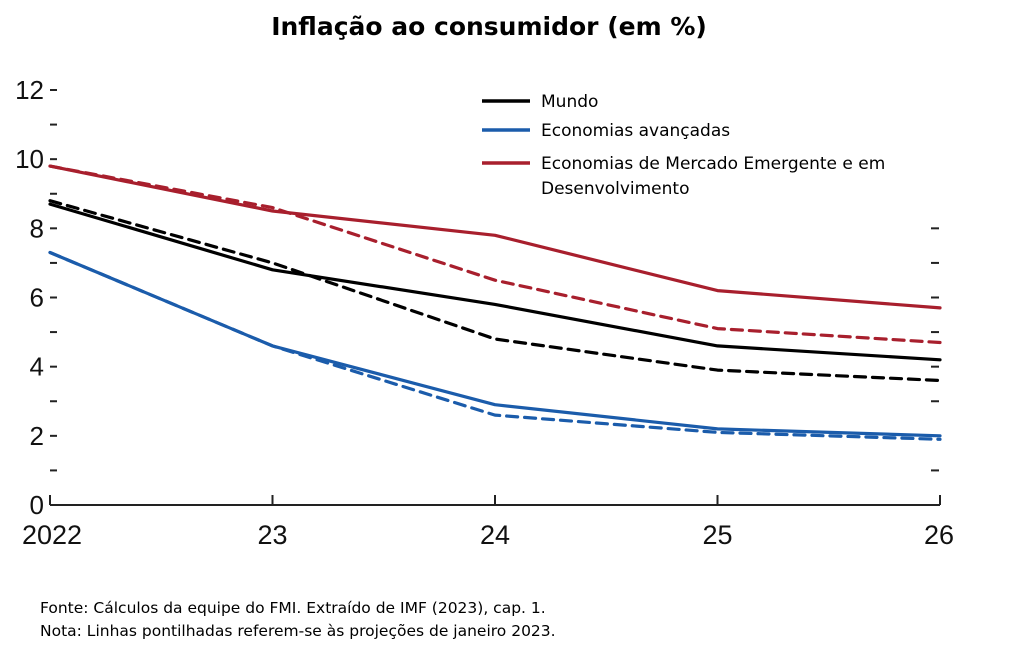 This screenshot has width=1014, height=652. I want to click on y-tick-label: 4, so click(37, 367).